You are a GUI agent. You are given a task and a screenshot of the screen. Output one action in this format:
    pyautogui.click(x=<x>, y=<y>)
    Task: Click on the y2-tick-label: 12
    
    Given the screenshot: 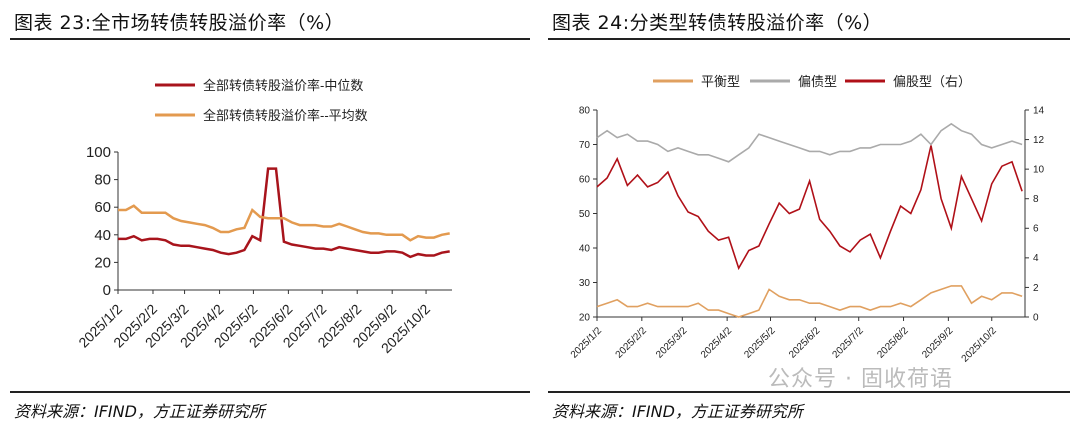 What is the action you would take?
    pyautogui.click(x=1039, y=140)
    